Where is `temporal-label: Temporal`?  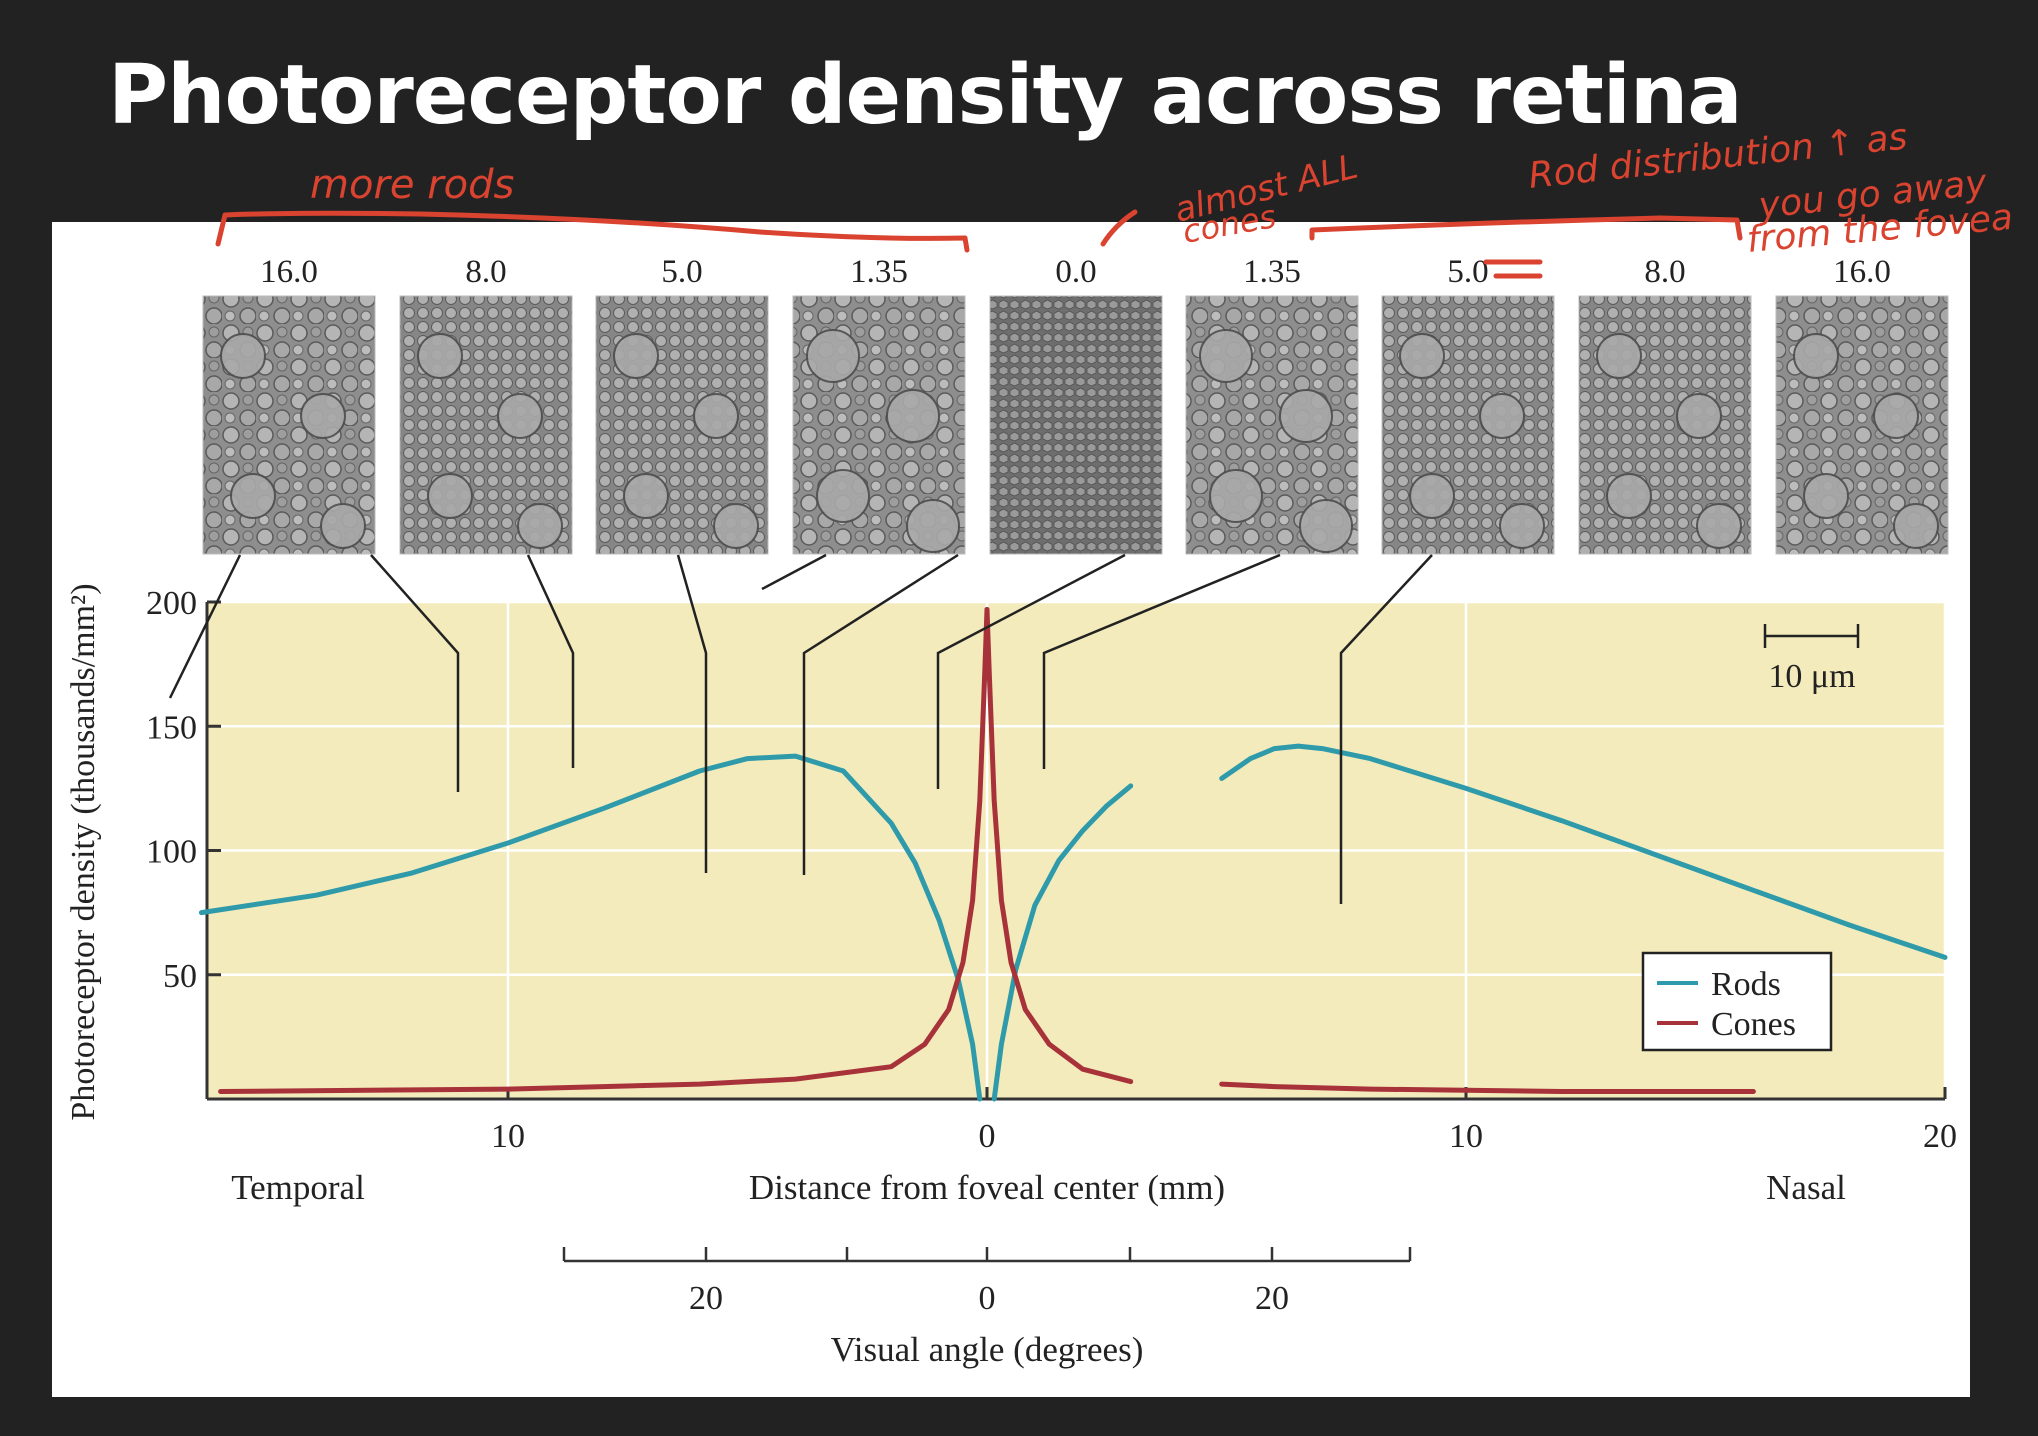
temporal-label: Temporal is located at coordinates (298, 1187).